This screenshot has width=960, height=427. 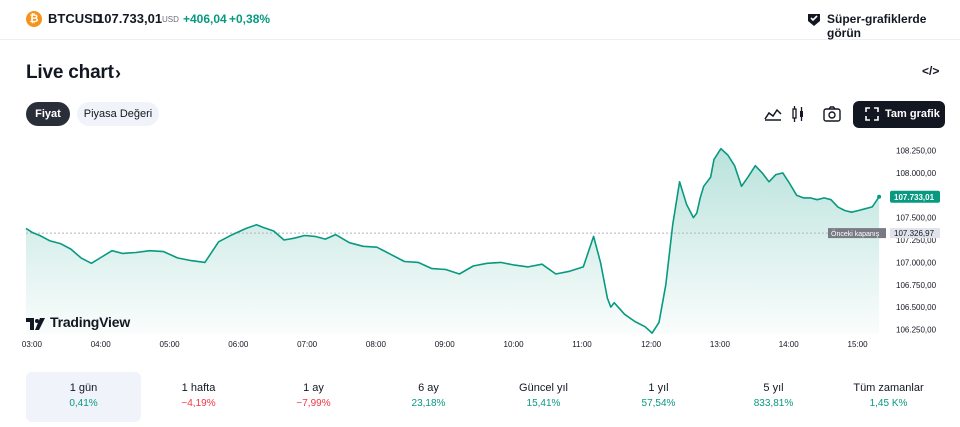 What do you see at coordinates (428, 388) in the screenshot?
I see `period-label: 6 ay` at bounding box center [428, 388].